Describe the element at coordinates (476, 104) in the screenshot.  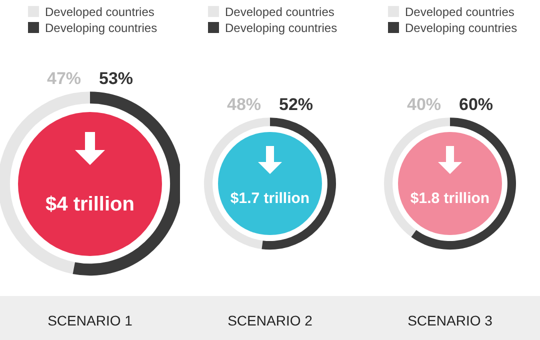
I see `data-label: 60%` at that location.